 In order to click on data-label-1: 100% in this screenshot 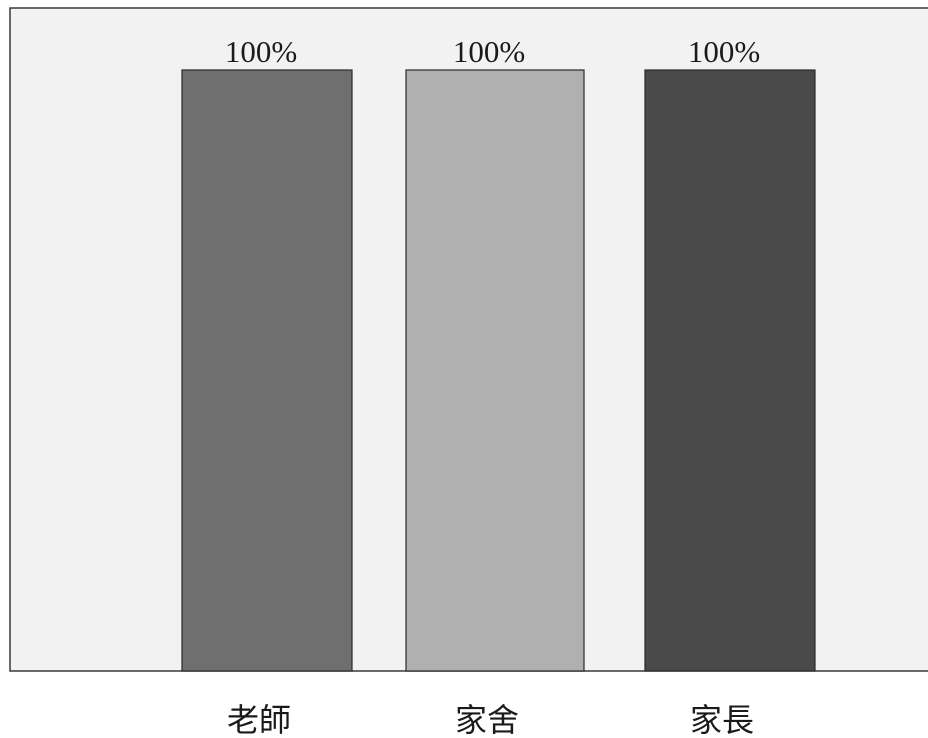, I will do `click(489, 51)`.